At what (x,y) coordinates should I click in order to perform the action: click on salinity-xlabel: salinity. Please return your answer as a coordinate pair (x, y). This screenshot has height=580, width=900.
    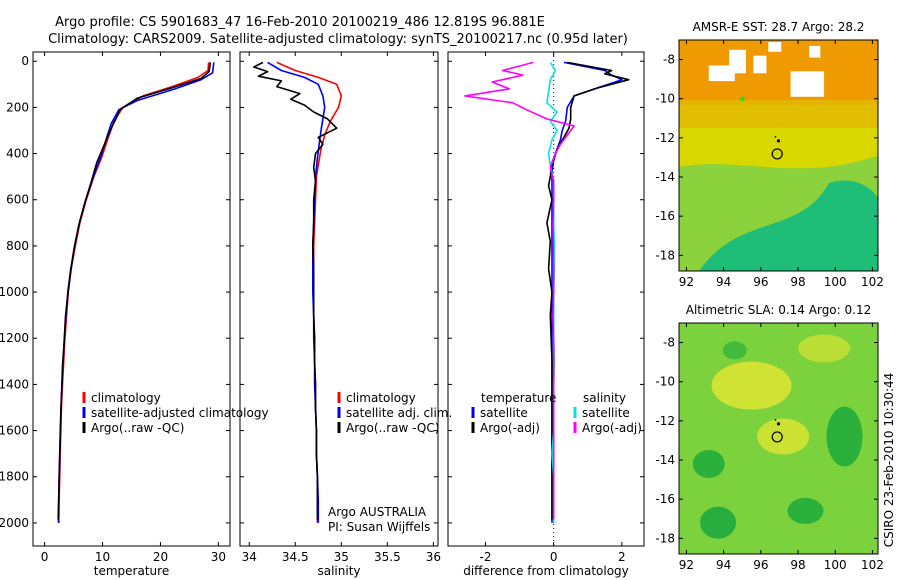
    Looking at the image, I should click on (338, 571).